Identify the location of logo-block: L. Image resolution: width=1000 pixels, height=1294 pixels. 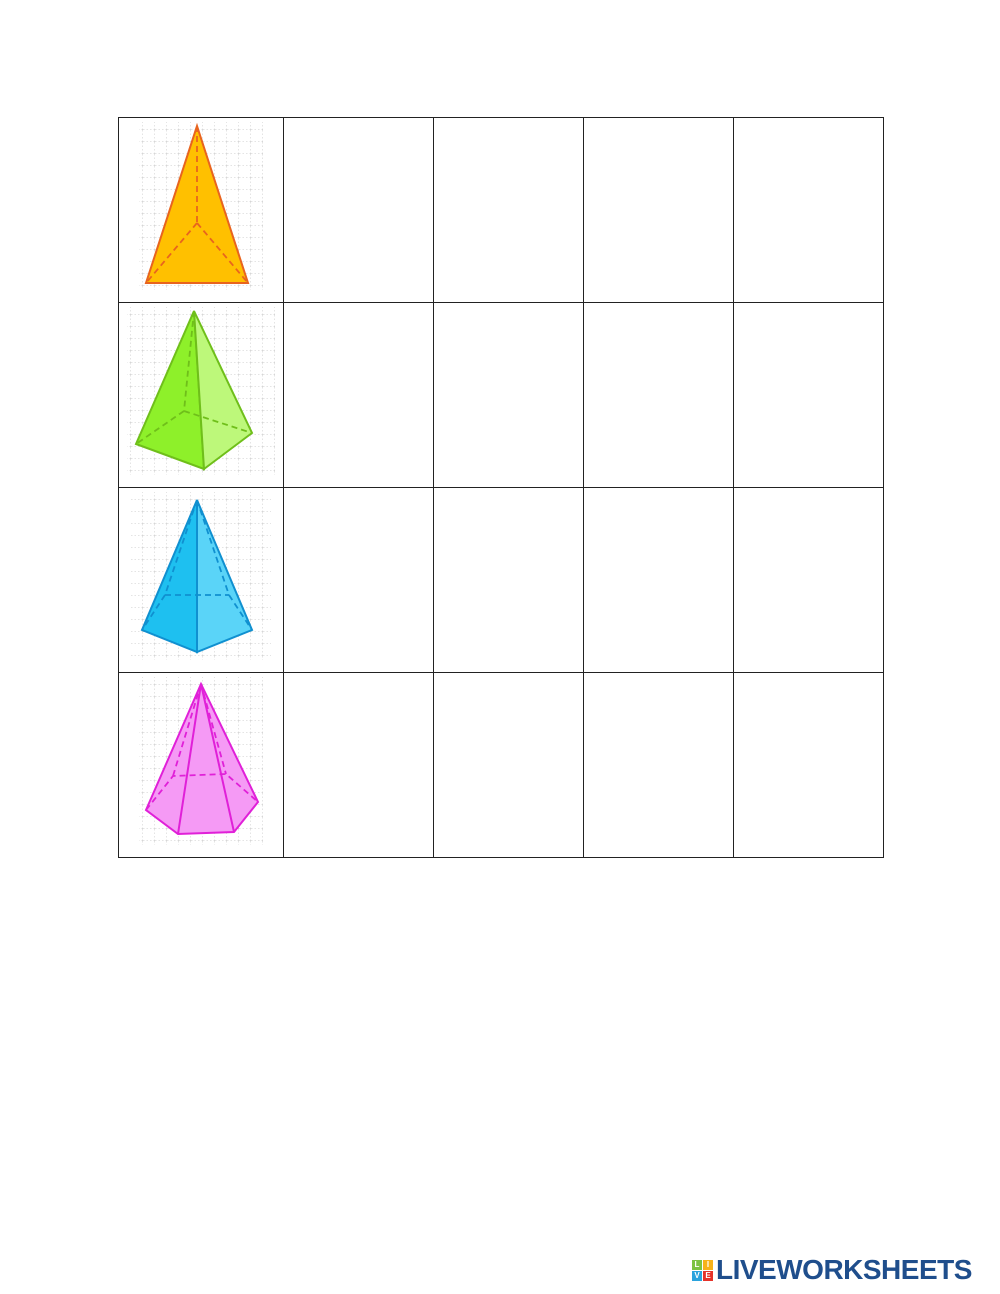
(697, 1264).